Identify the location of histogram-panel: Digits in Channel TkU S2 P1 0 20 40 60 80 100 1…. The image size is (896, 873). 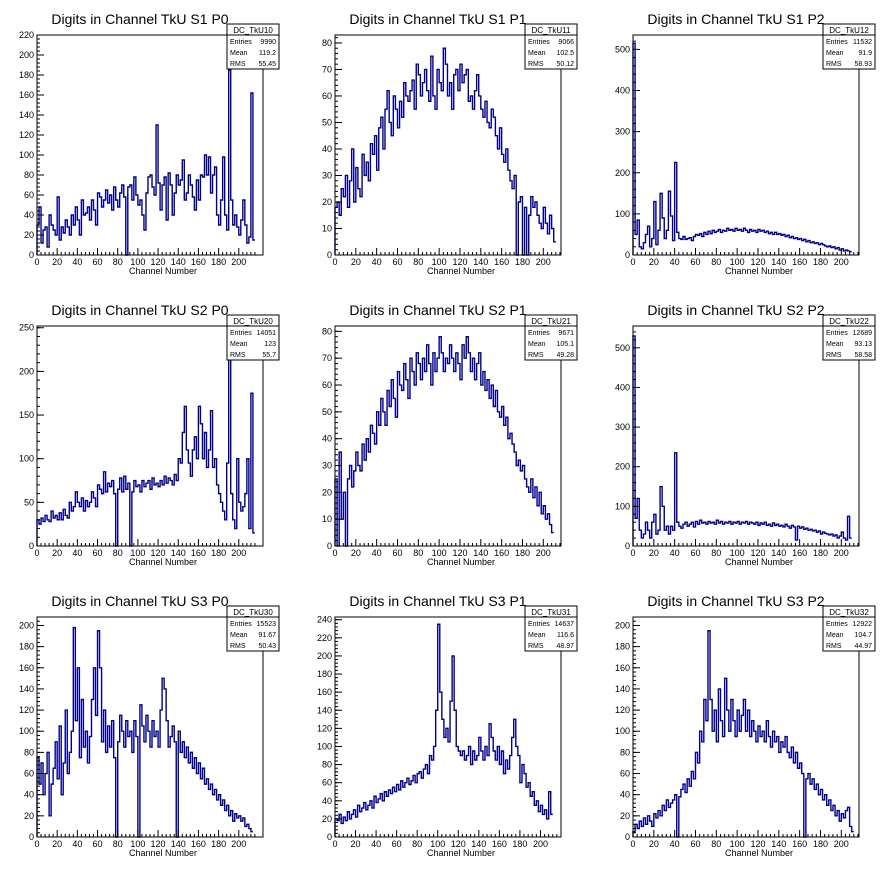
(447, 436).